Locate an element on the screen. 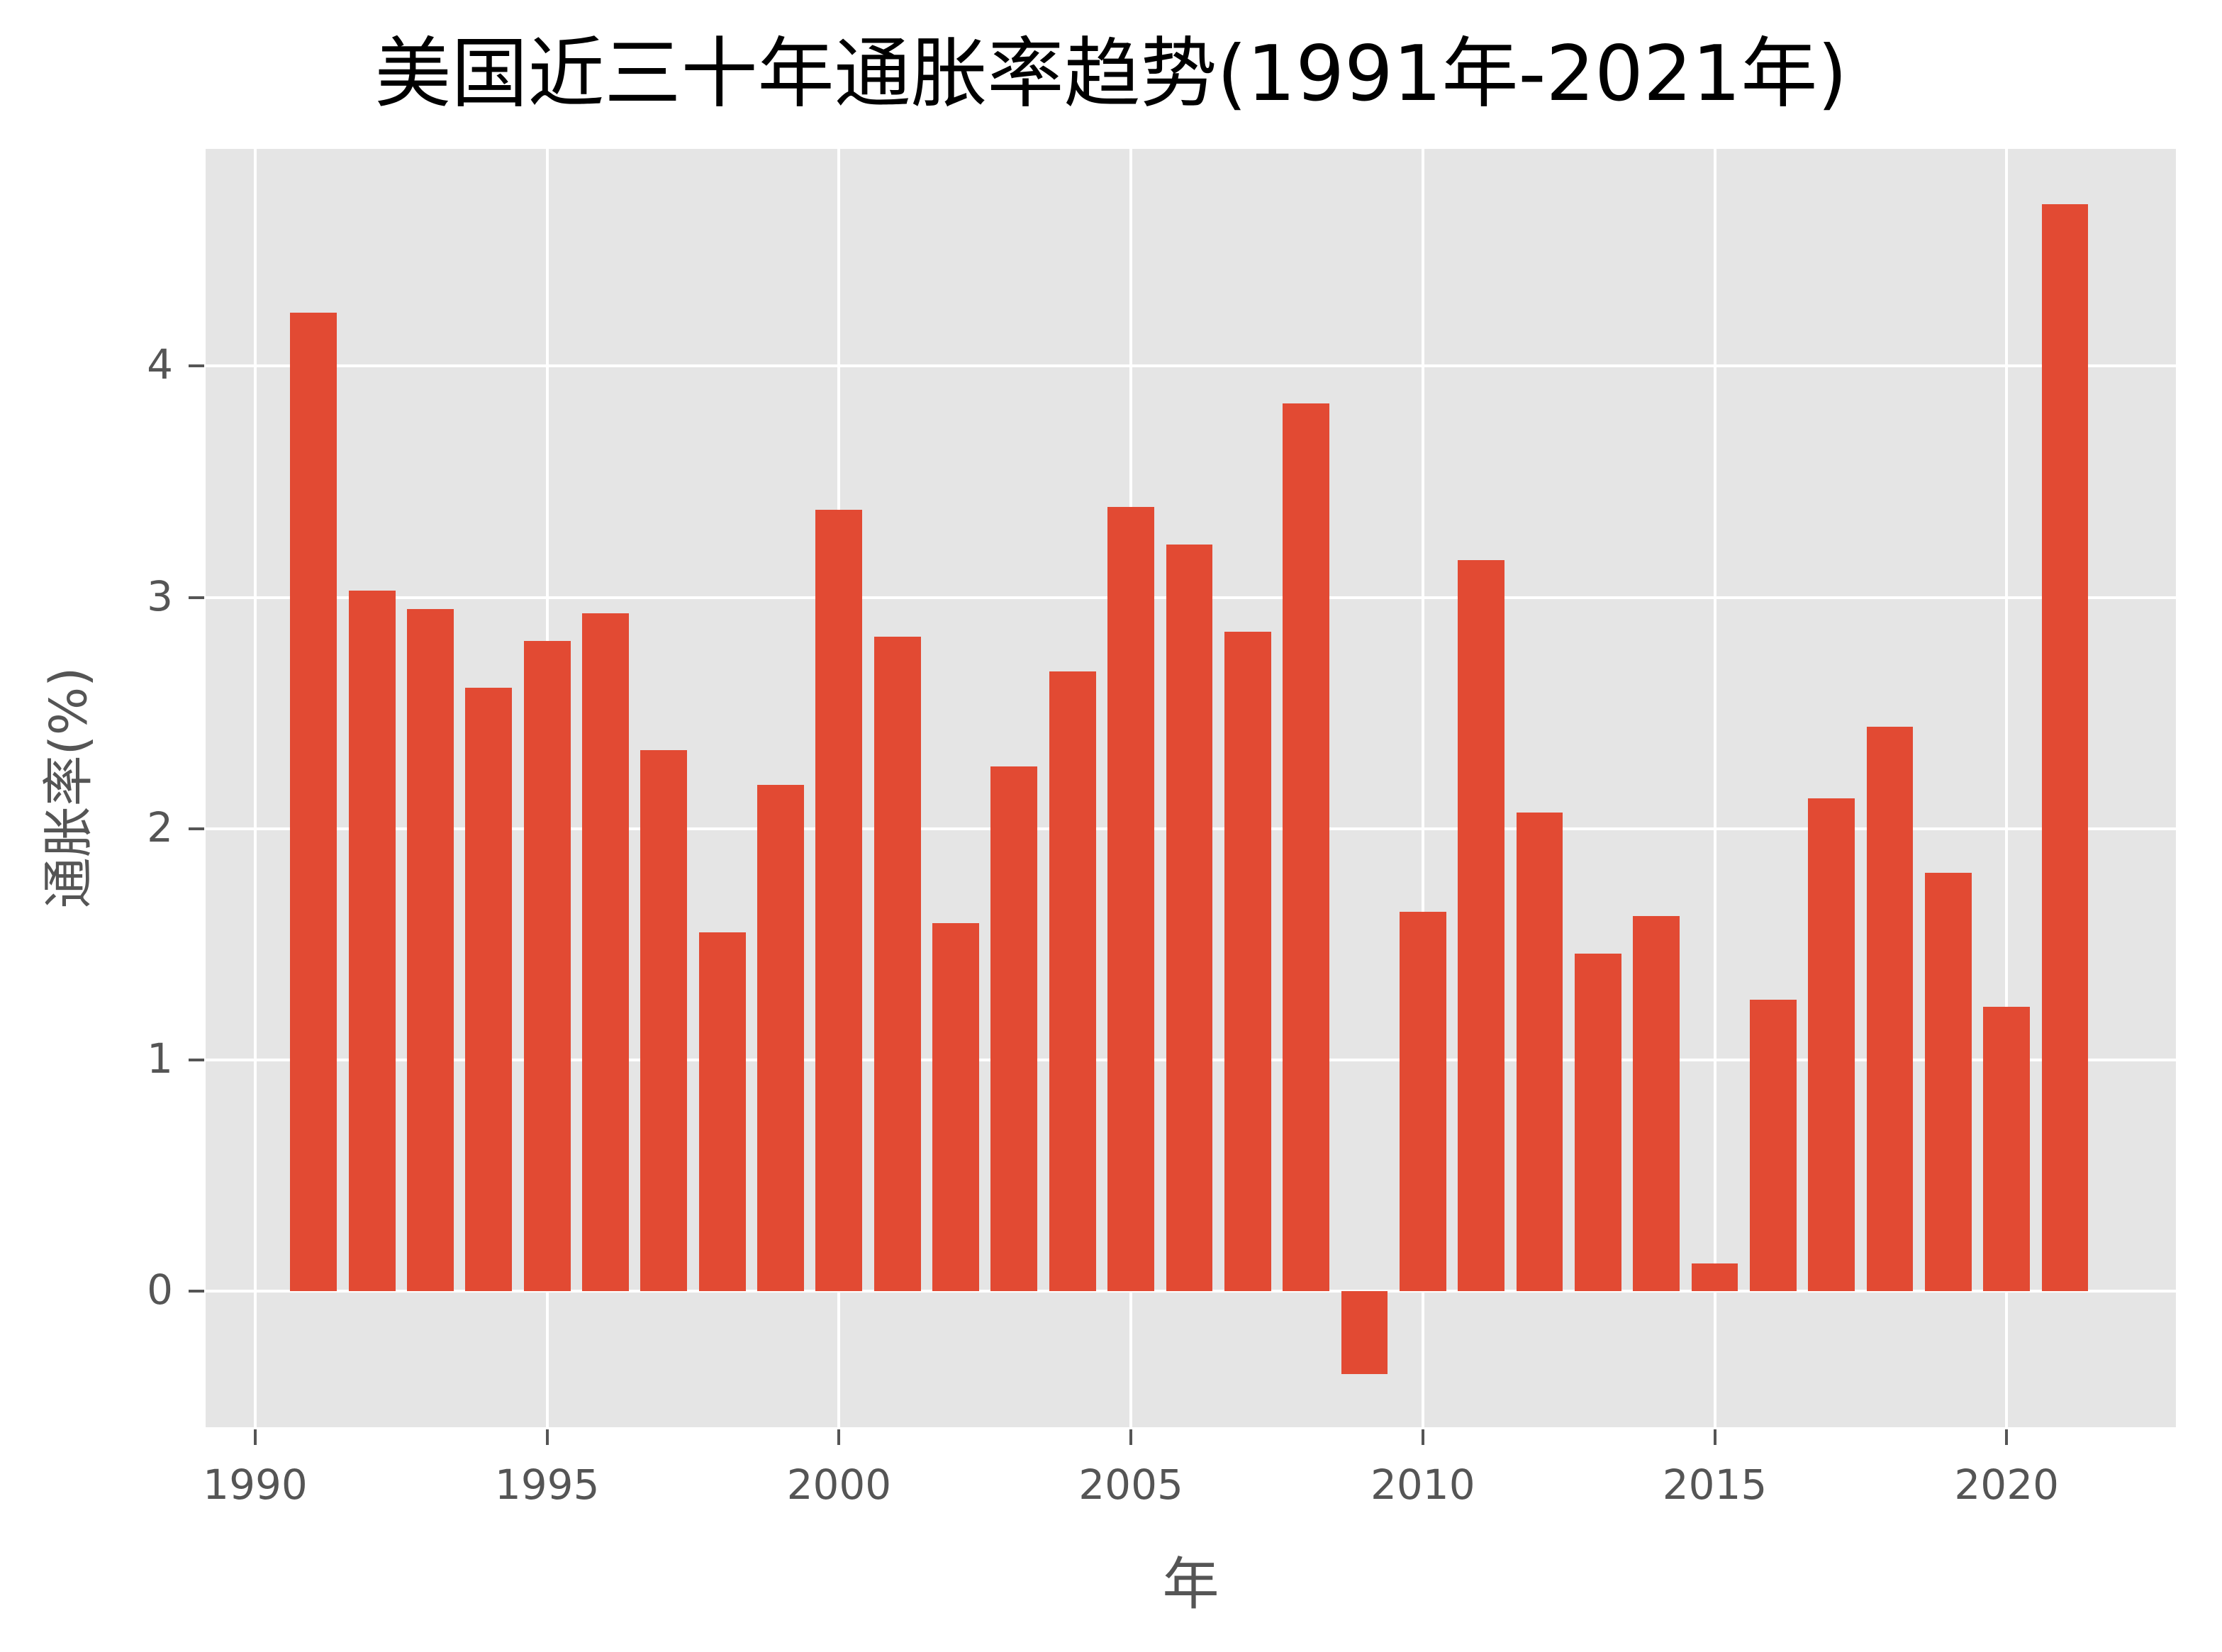 The height and width of the screenshot is (1652, 2222). bar-2001 is located at coordinates (897, 963).